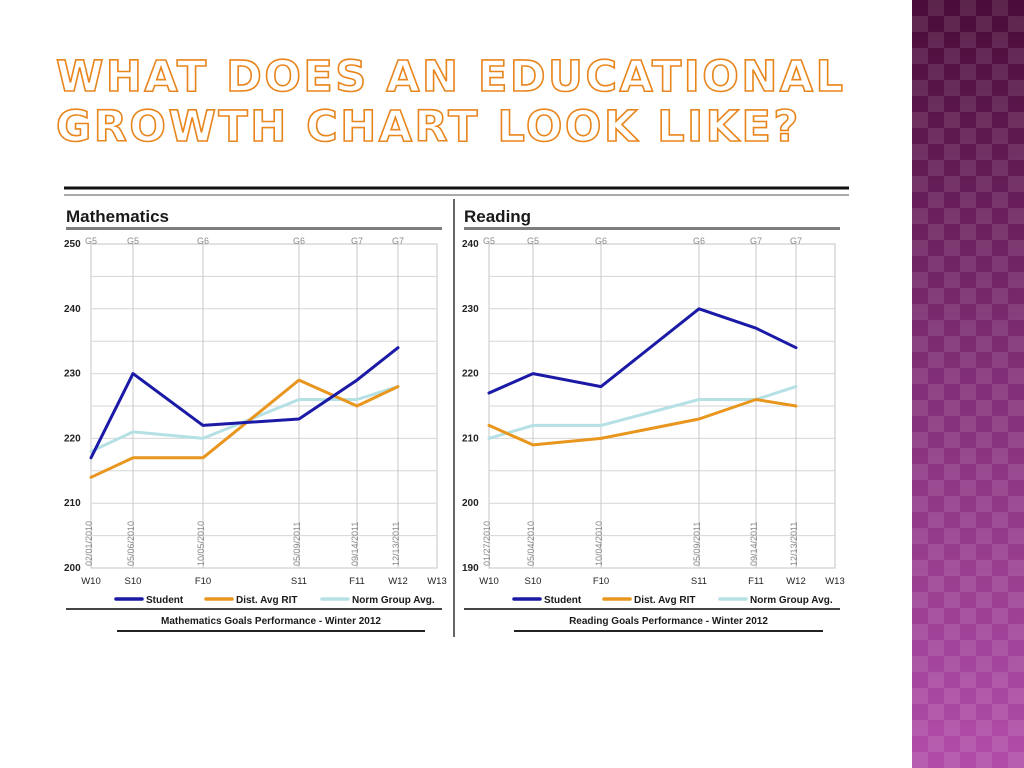 This screenshot has height=768, width=1024. Describe the element at coordinates (968, 384) in the screenshot. I see `decorative-side-panel` at that location.